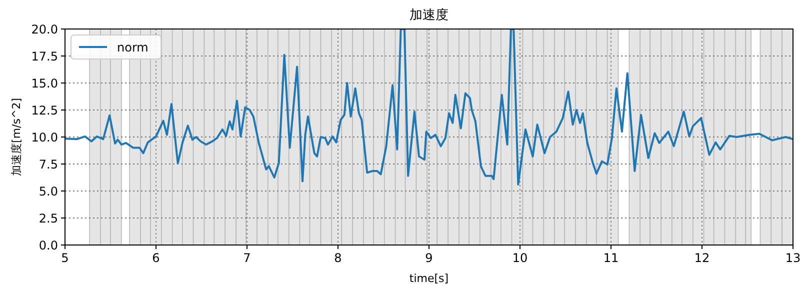  What do you see at coordinates (48, 165) in the screenshot?
I see `y-tick-label: 7.5` at bounding box center [48, 165].